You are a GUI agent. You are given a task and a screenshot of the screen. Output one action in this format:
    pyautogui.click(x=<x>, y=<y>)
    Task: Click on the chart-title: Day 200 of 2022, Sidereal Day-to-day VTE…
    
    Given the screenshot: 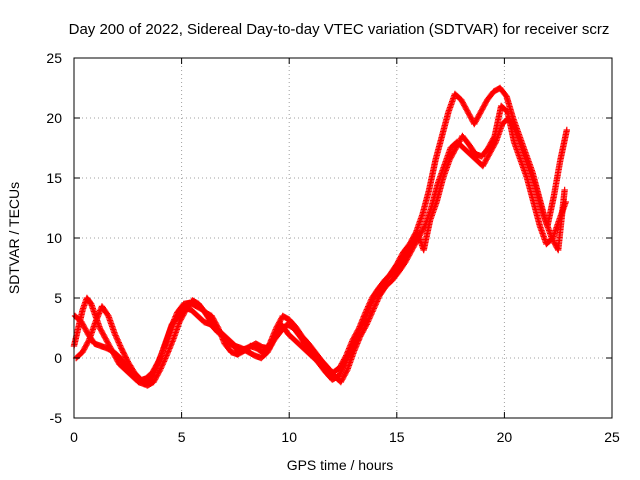 What is the action you would take?
    pyautogui.click(x=339, y=29)
    